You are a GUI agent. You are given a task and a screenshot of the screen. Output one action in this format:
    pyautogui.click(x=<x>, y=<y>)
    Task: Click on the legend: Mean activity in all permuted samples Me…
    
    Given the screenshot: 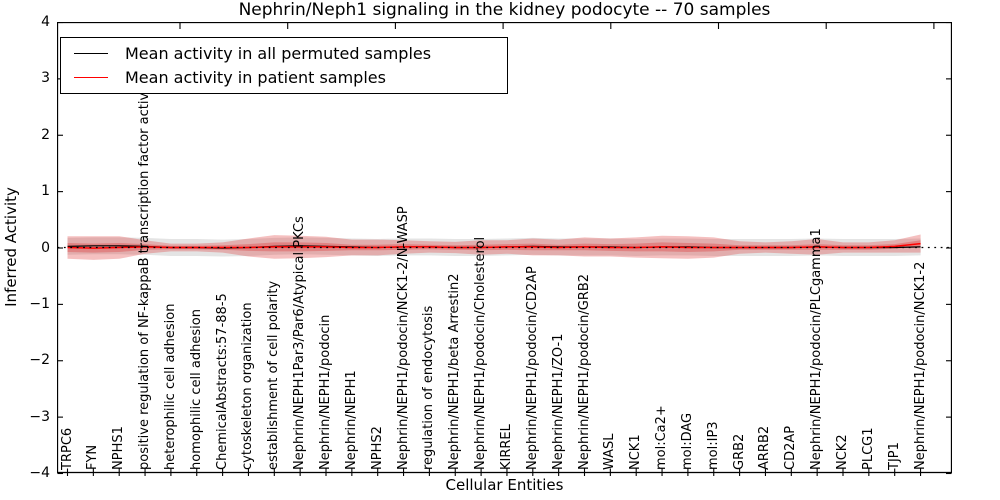 What is the action you would take?
    pyautogui.click(x=284, y=65)
    